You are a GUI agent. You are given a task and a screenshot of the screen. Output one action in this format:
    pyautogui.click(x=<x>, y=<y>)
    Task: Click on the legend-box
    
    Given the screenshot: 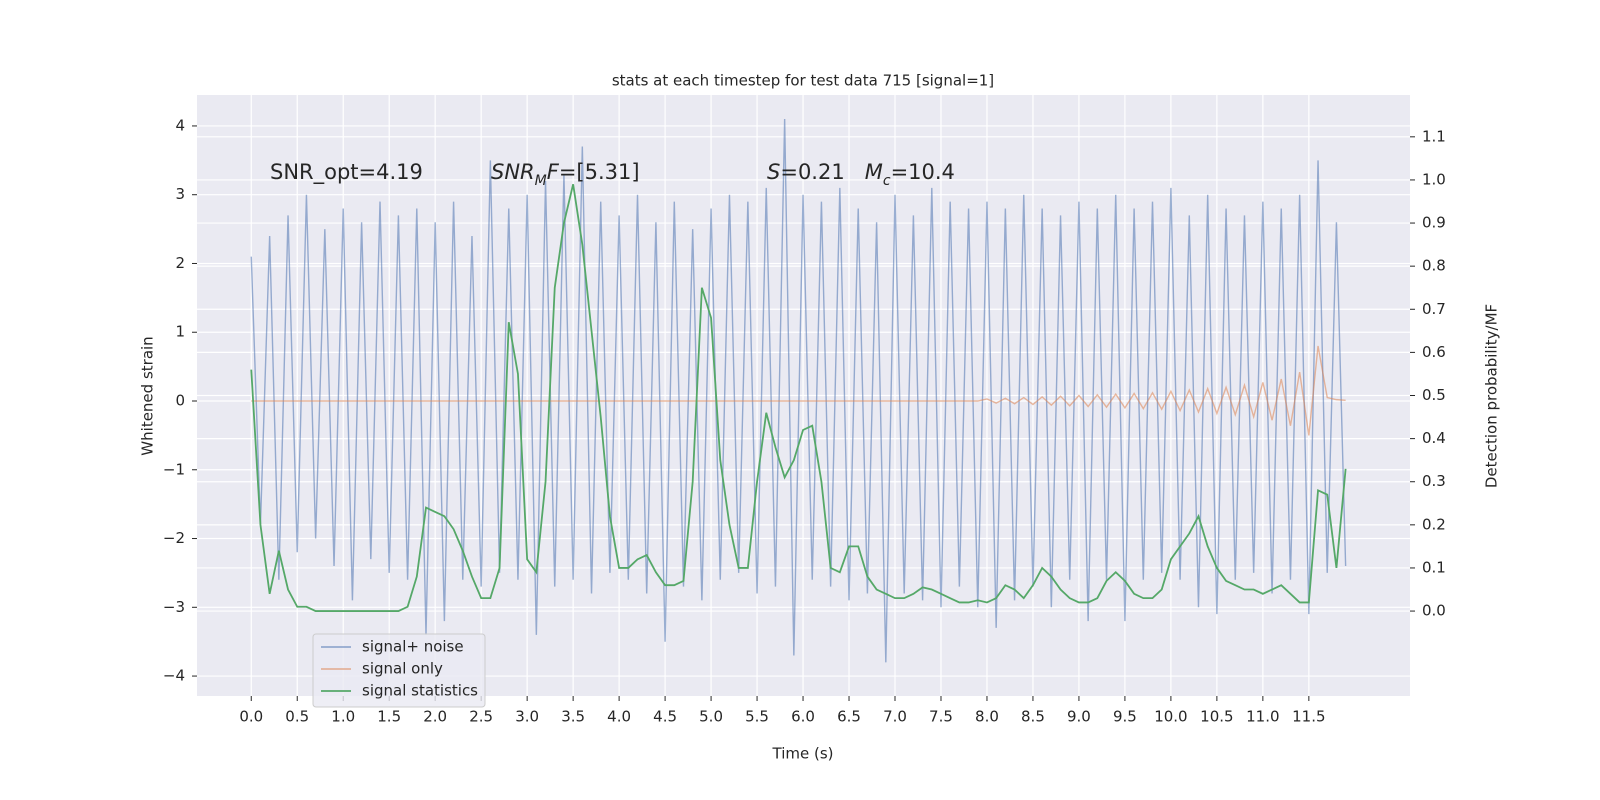 What is the action you would take?
    pyautogui.click(x=399, y=670)
    